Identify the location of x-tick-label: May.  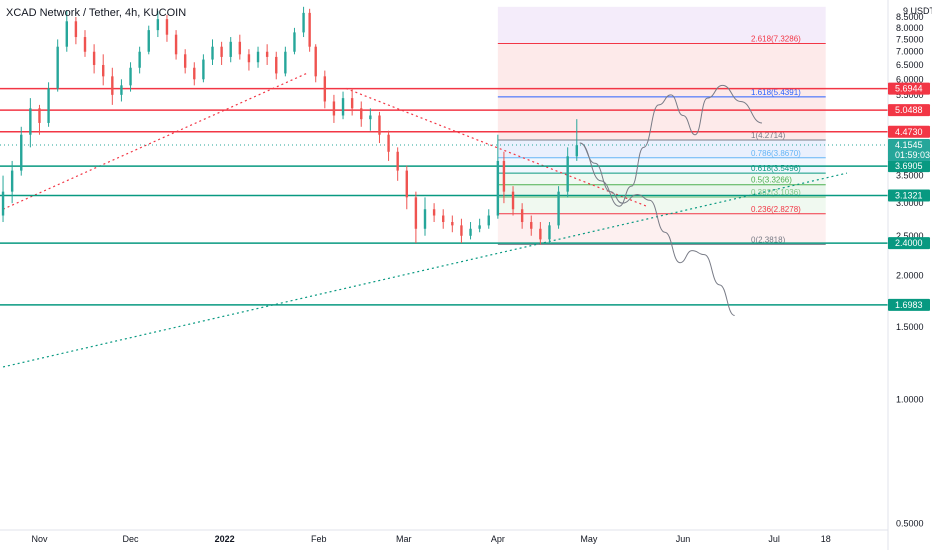
(589, 539).